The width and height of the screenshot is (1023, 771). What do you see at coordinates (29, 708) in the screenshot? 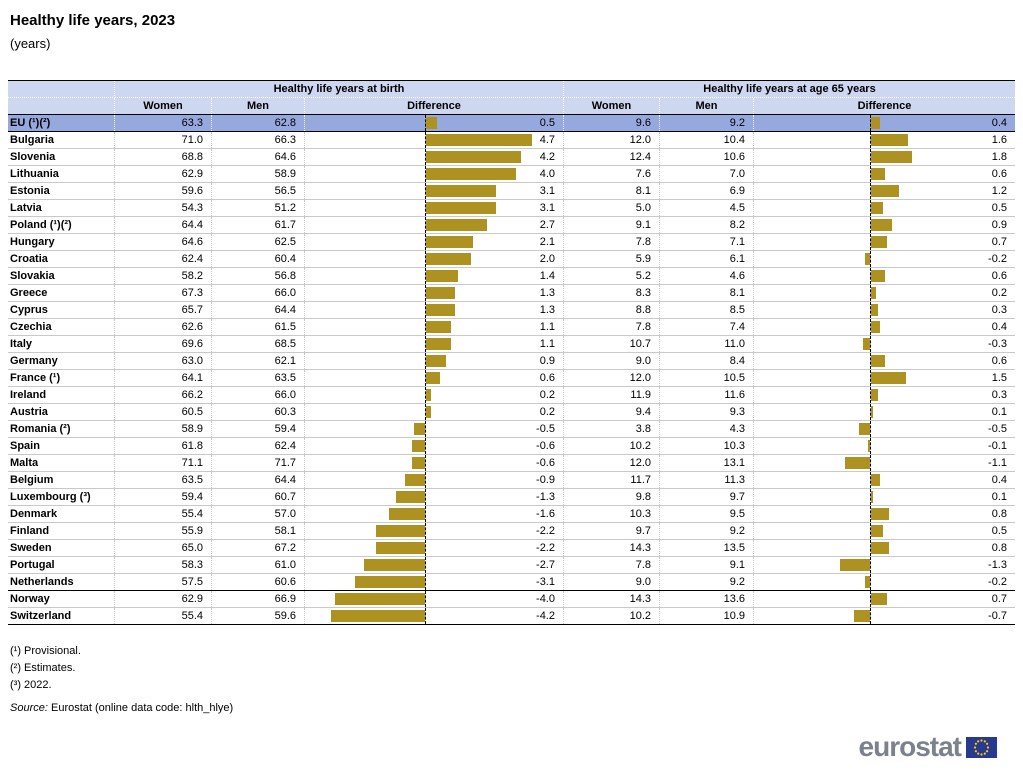
I see `source-label: Source:` at bounding box center [29, 708].